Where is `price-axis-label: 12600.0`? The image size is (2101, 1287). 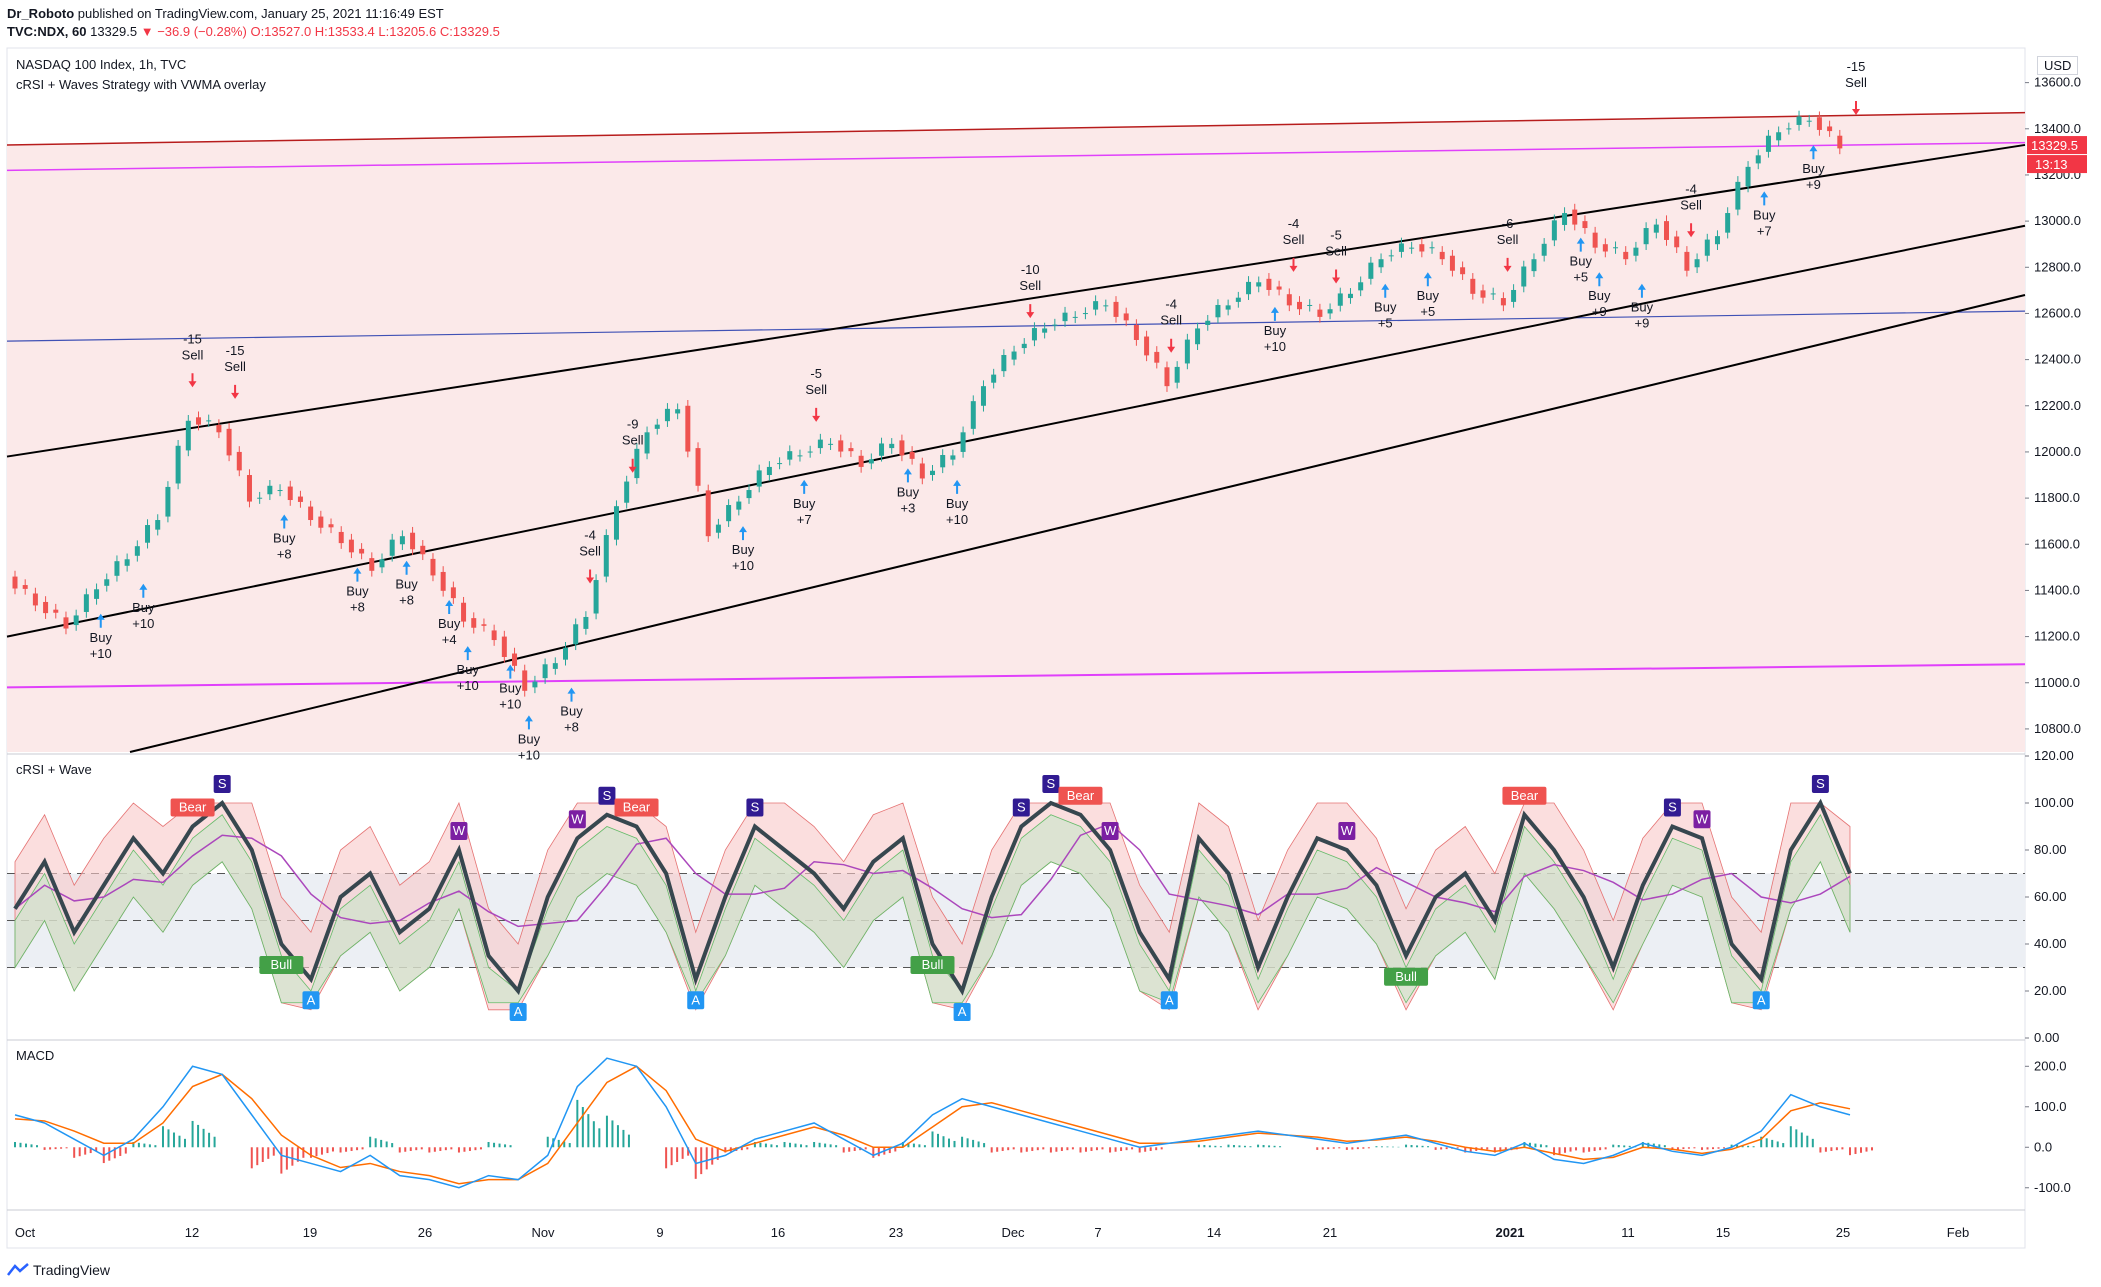
price-axis-label: 12600.0 is located at coordinates (2057, 312).